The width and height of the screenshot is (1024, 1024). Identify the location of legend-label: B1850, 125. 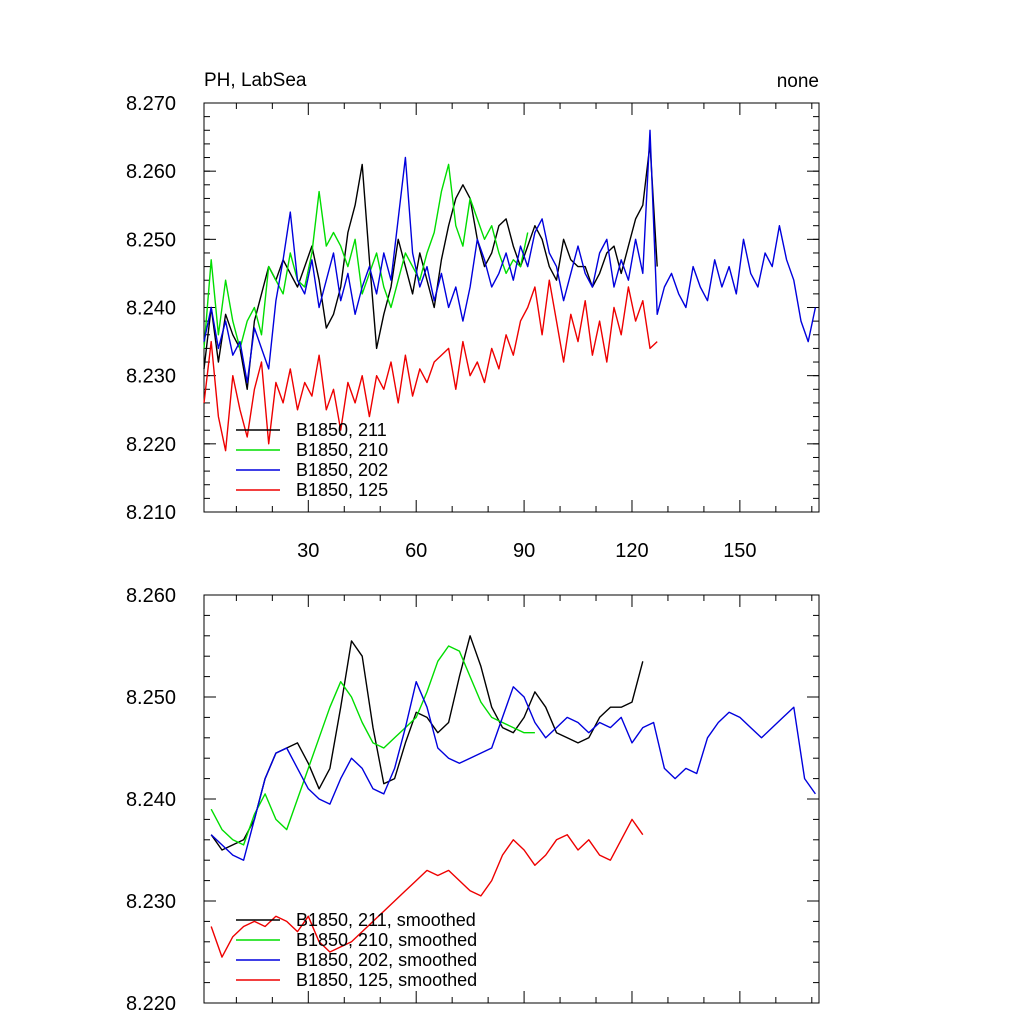
(342, 490).